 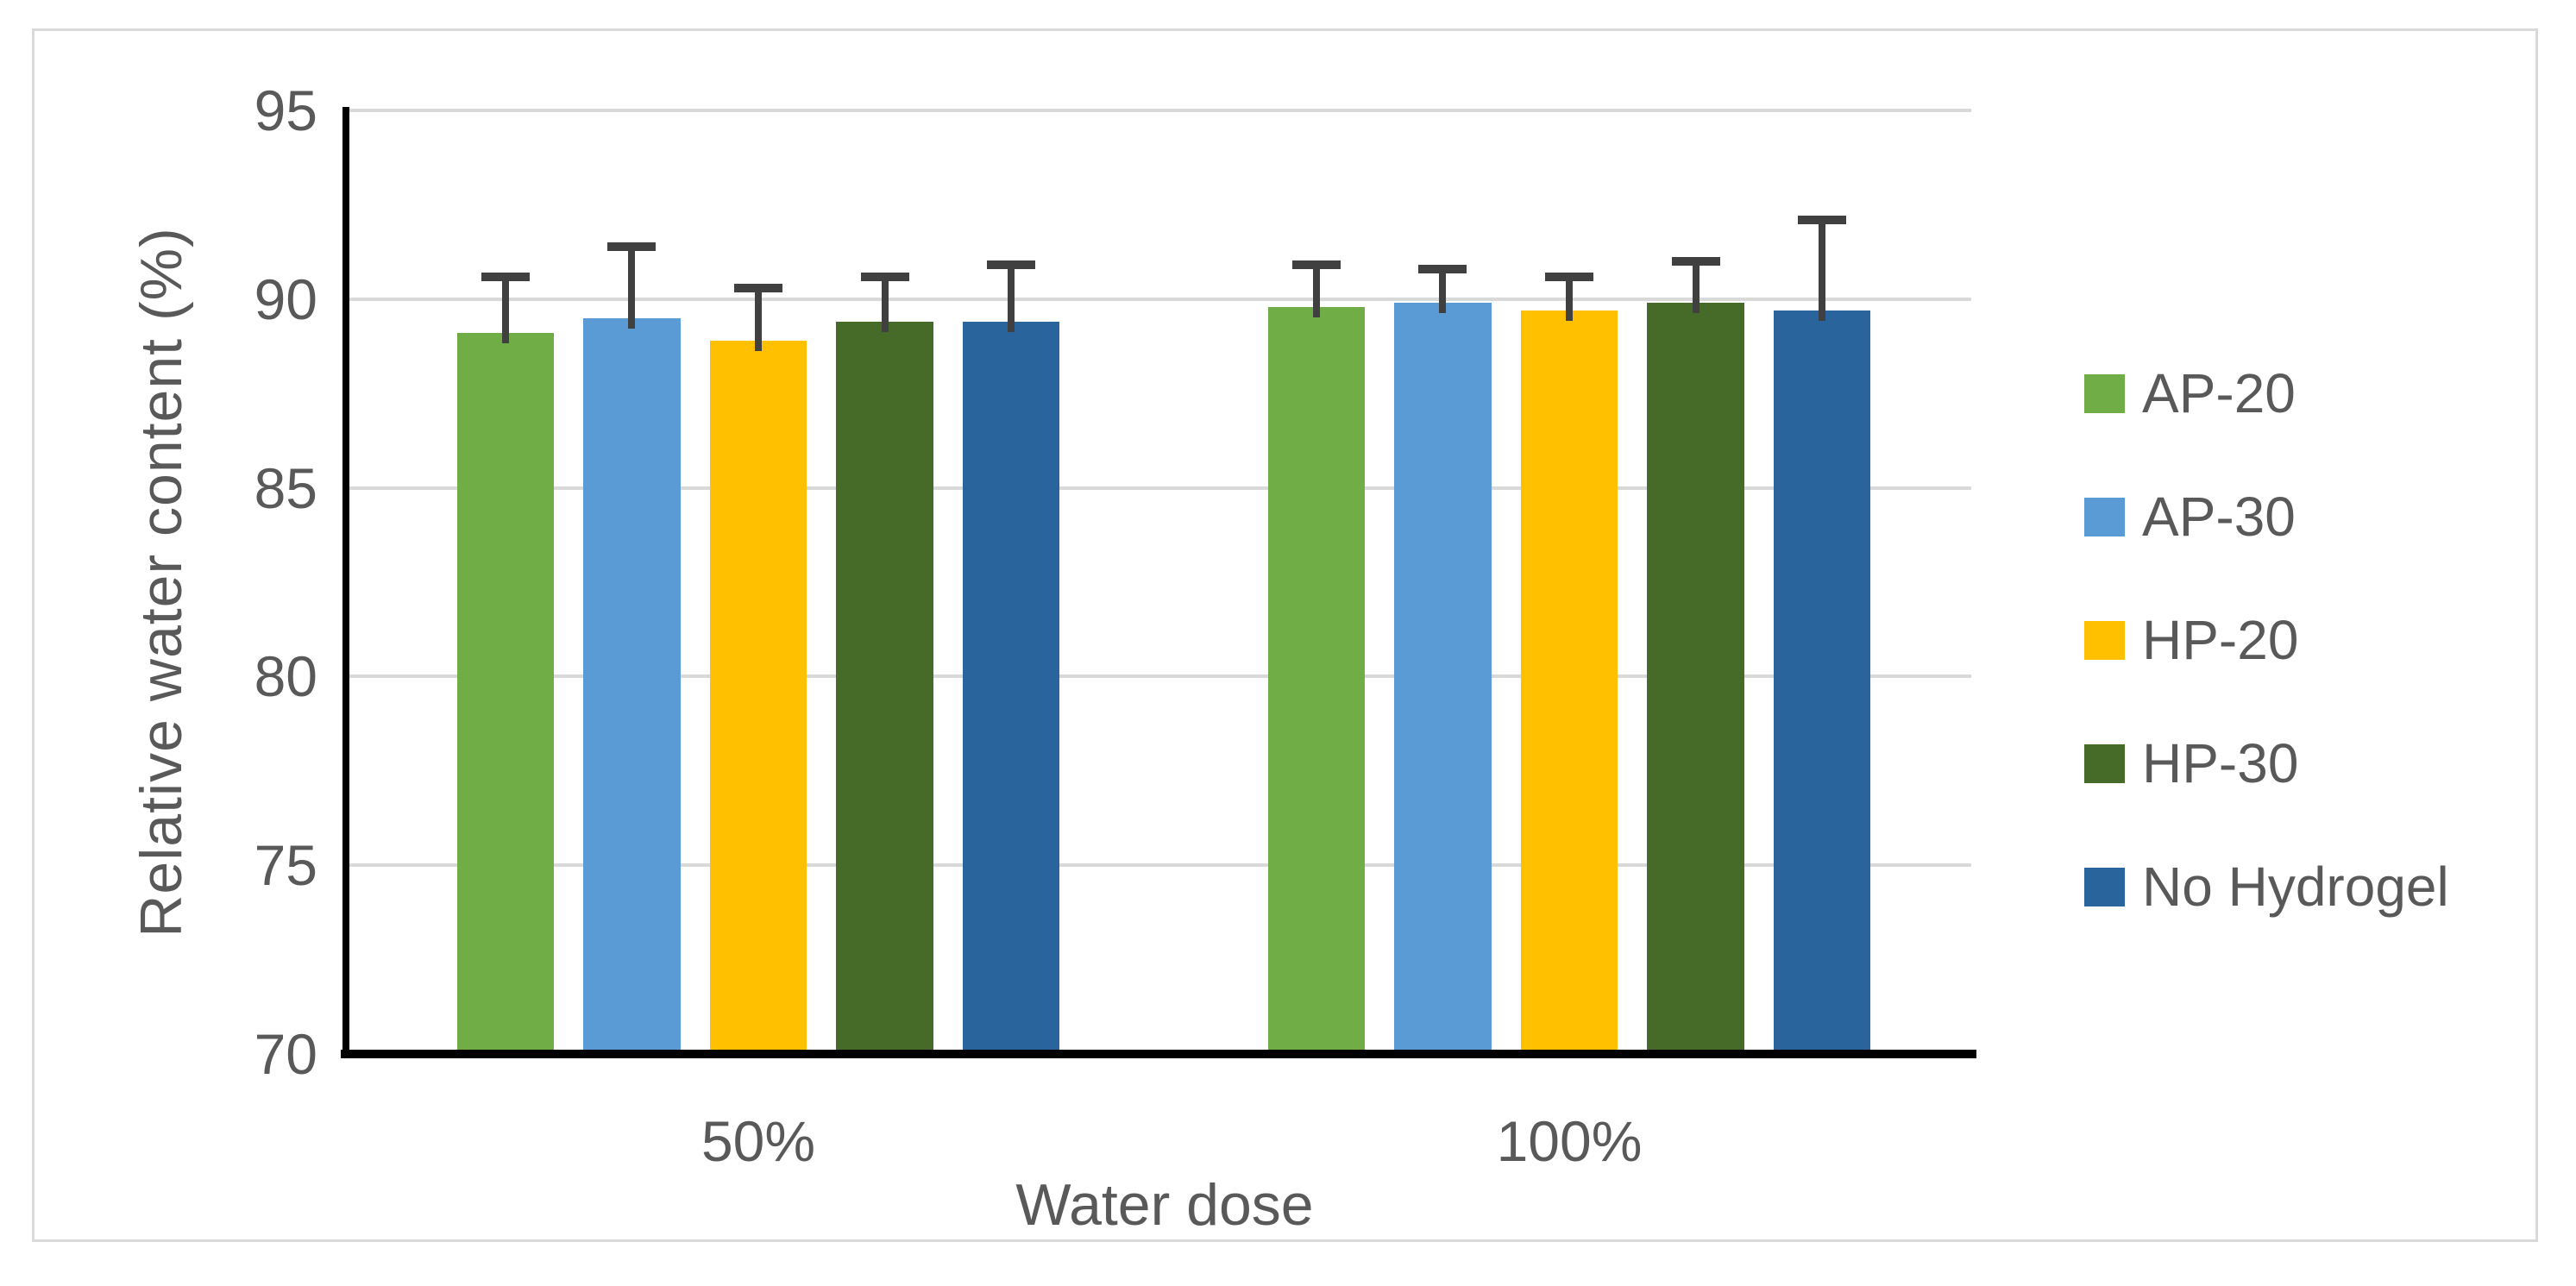 I want to click on error-bar-stem-HP-20-50%, so click(x=758, y=319).